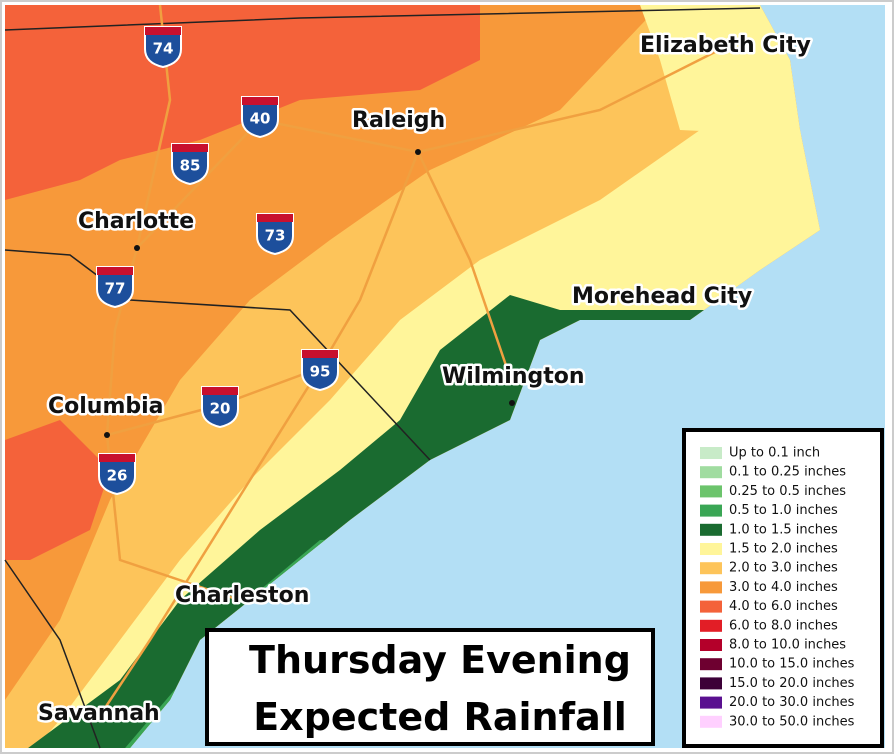 Image resolution: width=894 pixels, height=754 pixels. I want to click on interstate-shield: 26, so click(117, 474).